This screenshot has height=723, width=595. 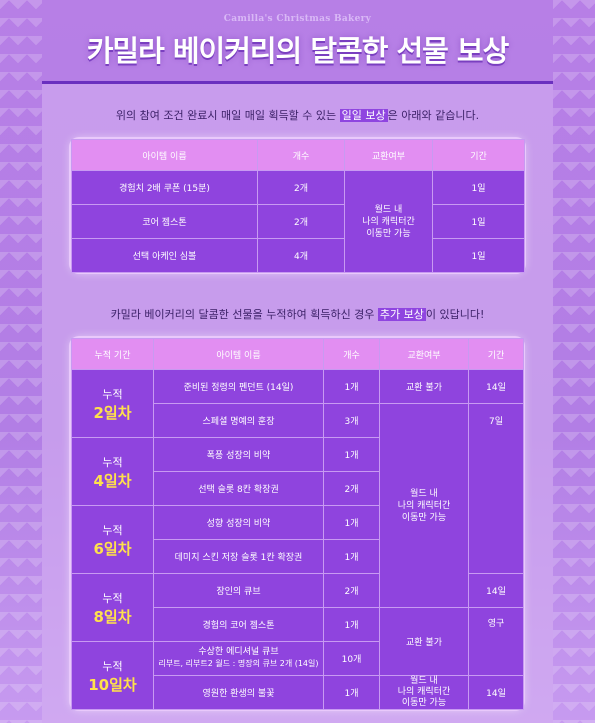 What do you see at coordinates (433, 115) in the screenshot?
I see `intro-text-end: 은 아래와 같습니다.` at bounding box center [433, 115].